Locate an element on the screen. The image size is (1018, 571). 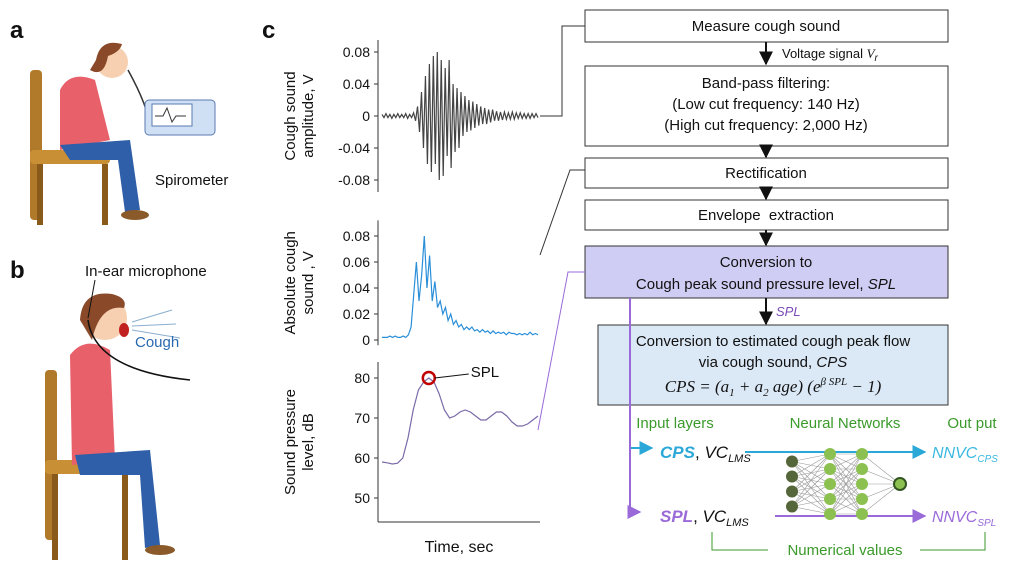
annotation: SPL is located at coordinates (485, 372).